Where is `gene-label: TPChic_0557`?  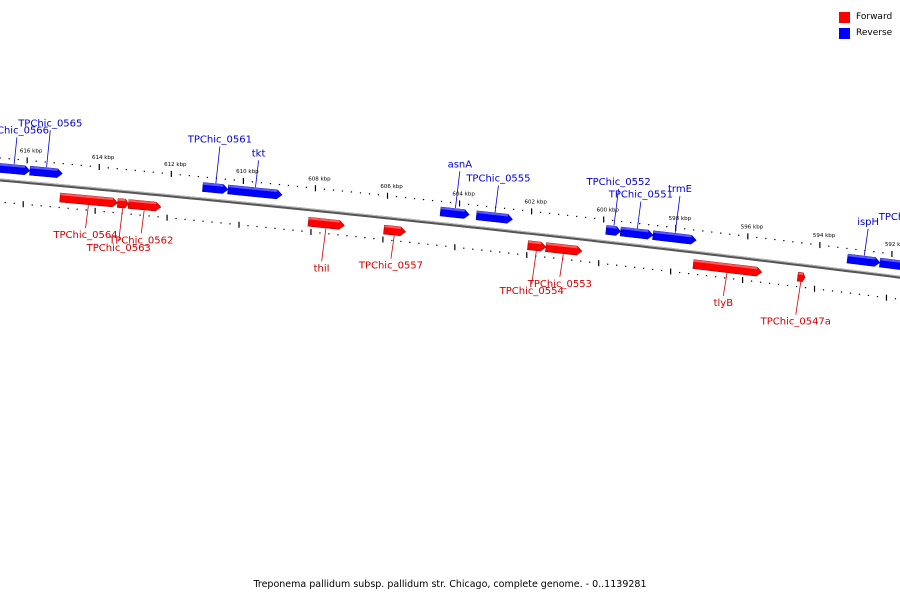
gene-label: TPChic_0557 is located at coordinates (390, 266).